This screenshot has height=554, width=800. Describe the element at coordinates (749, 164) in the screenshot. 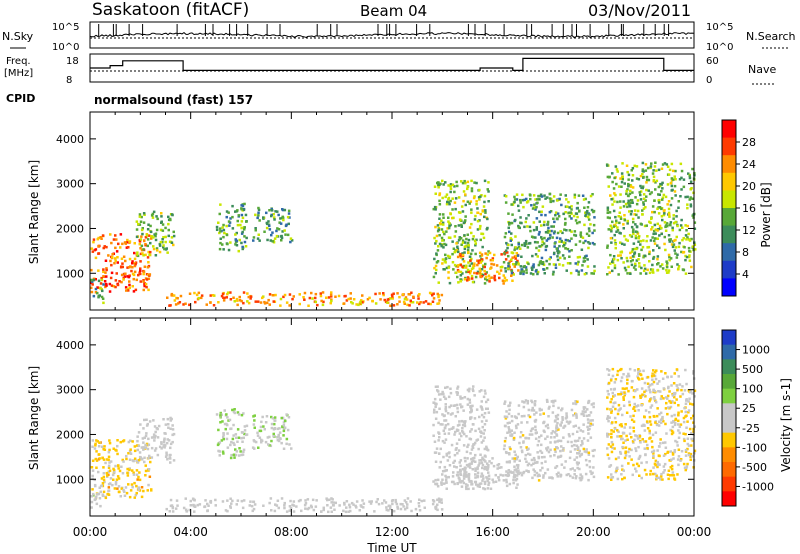

I see `colorbar-tick-label: 24` at that location.